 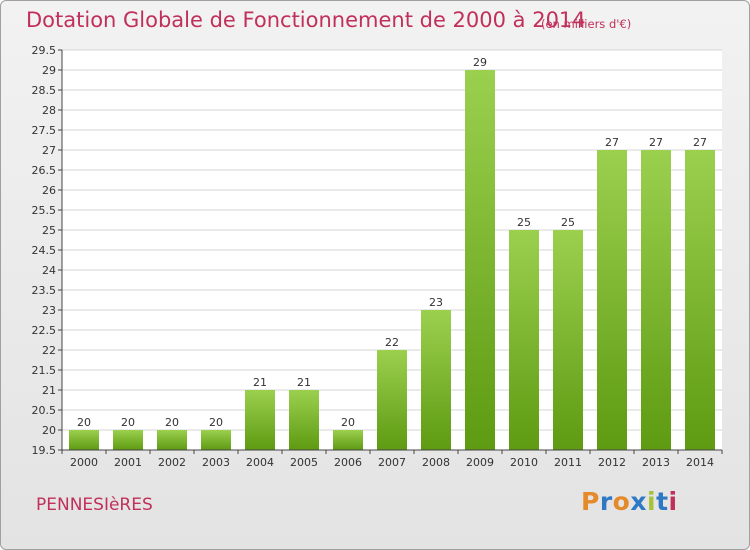 What do you see at coordinates (612, 462) in the screenshot?
I see `x-tick-label: 2012` at bounding box center [612, 462].